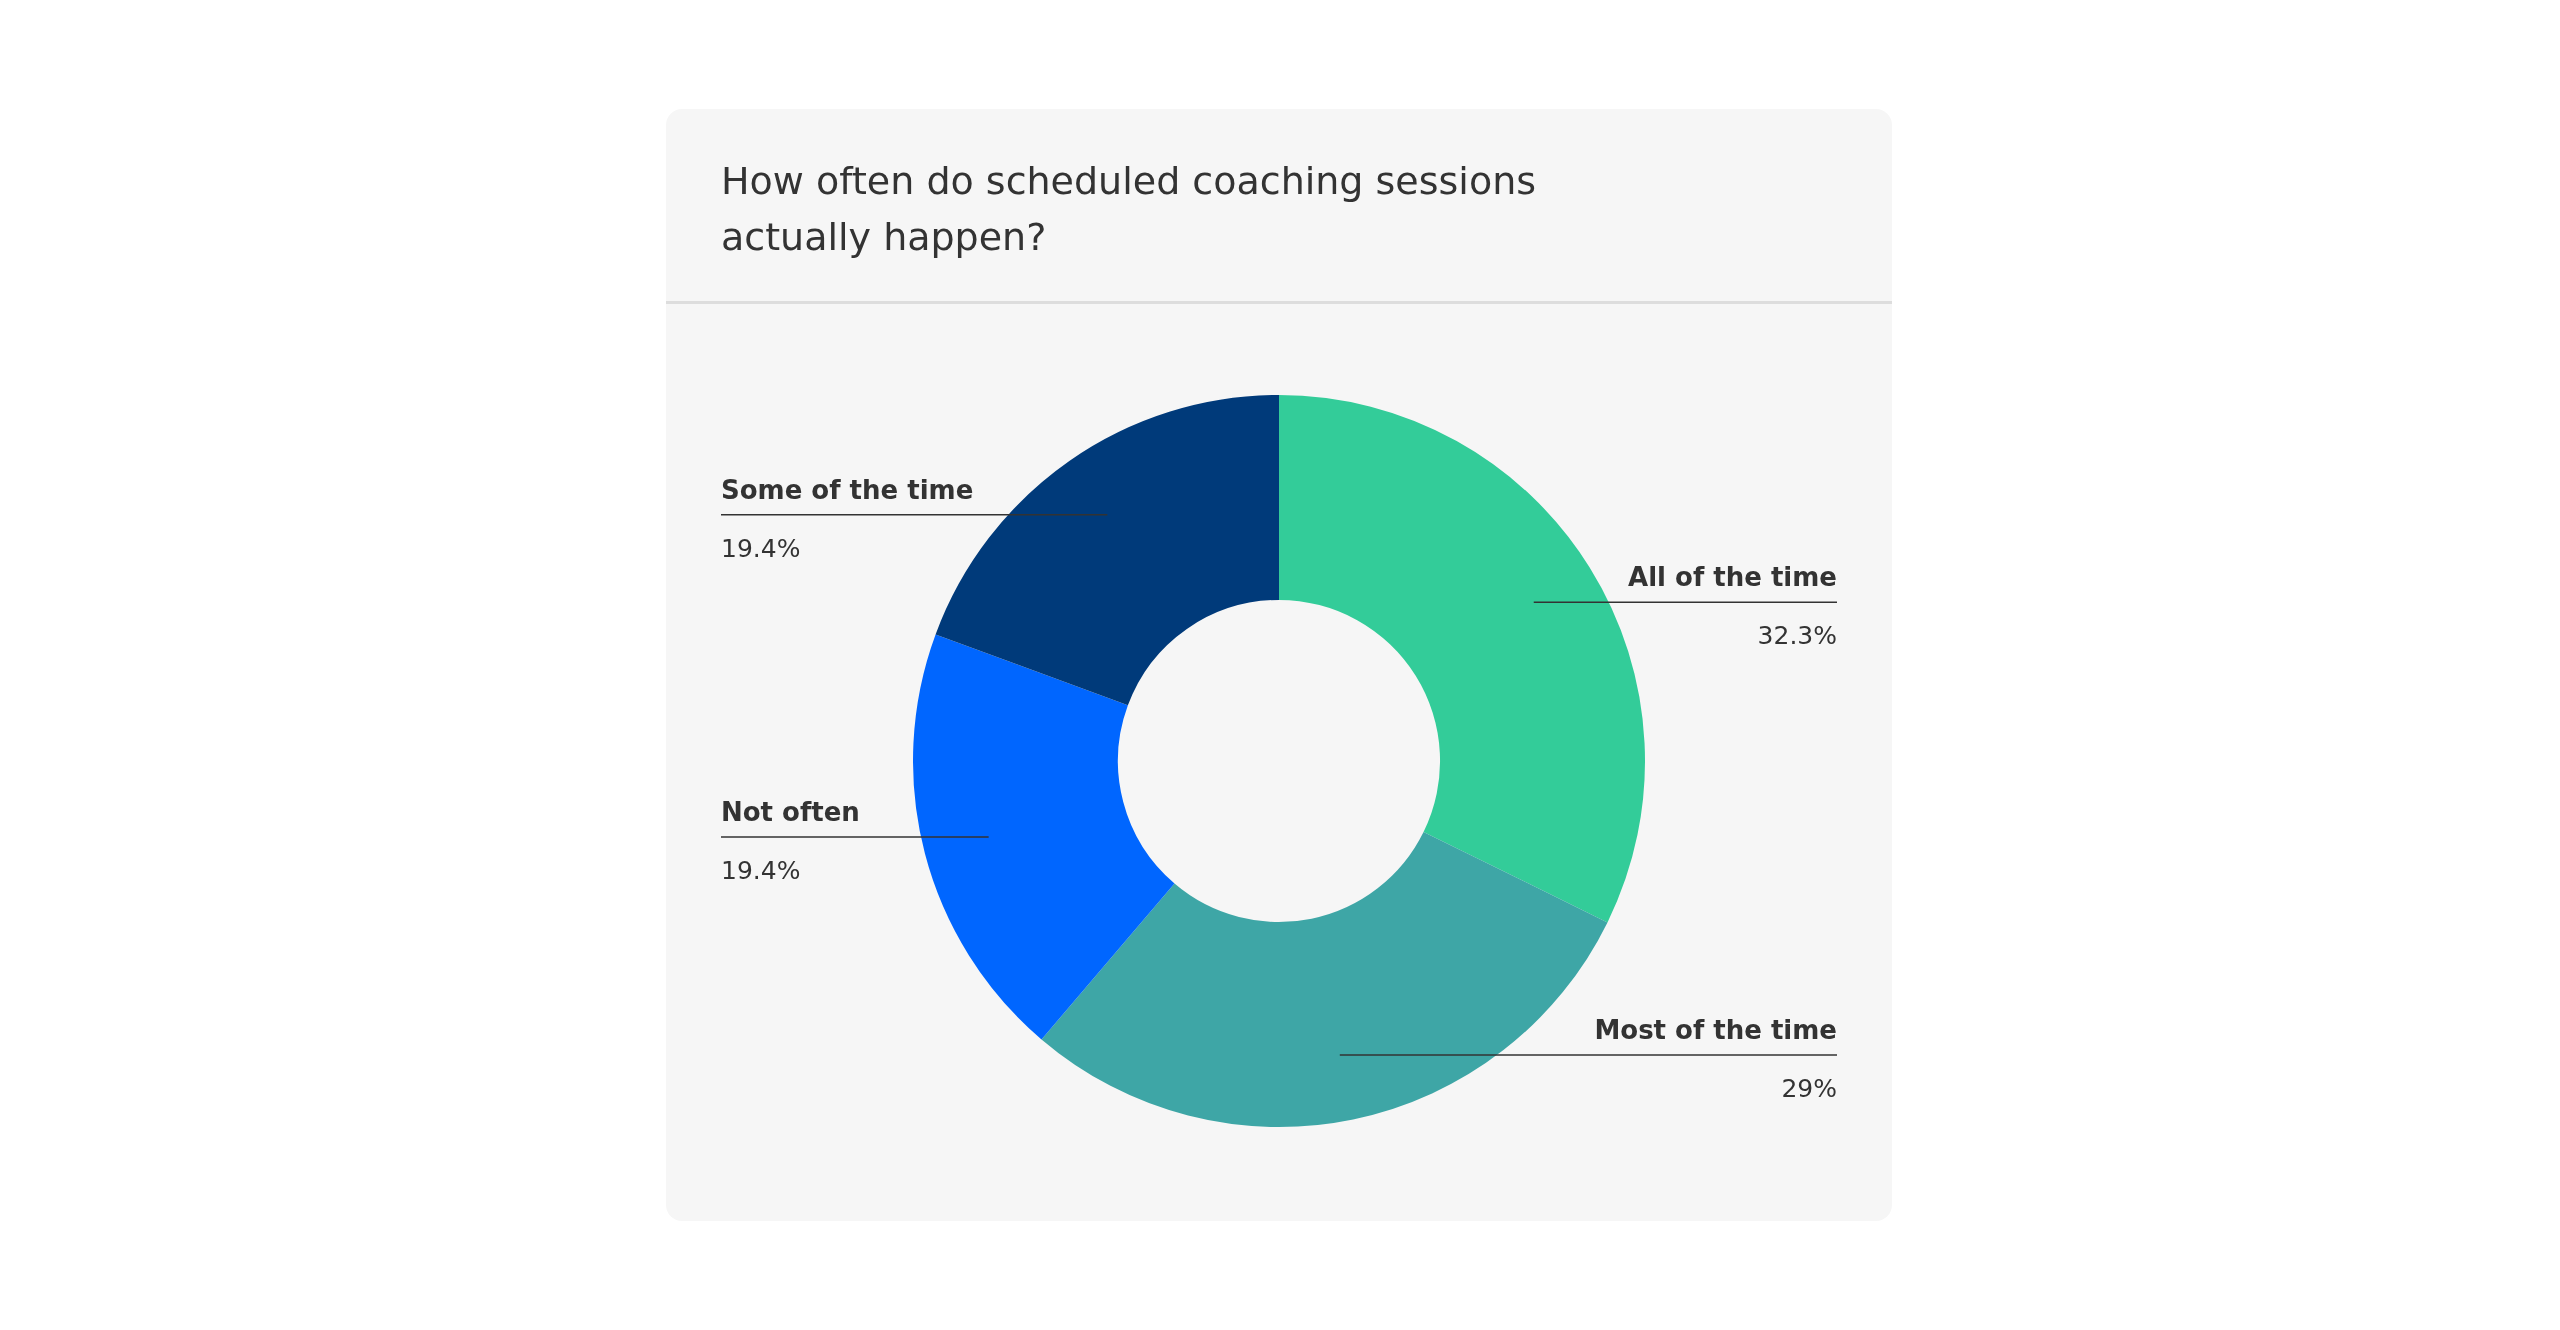  What do you see at coordinates (1732, 577) in the screenshot?
I see `slice-label: All of the time` at bounding box center [1732, 577].